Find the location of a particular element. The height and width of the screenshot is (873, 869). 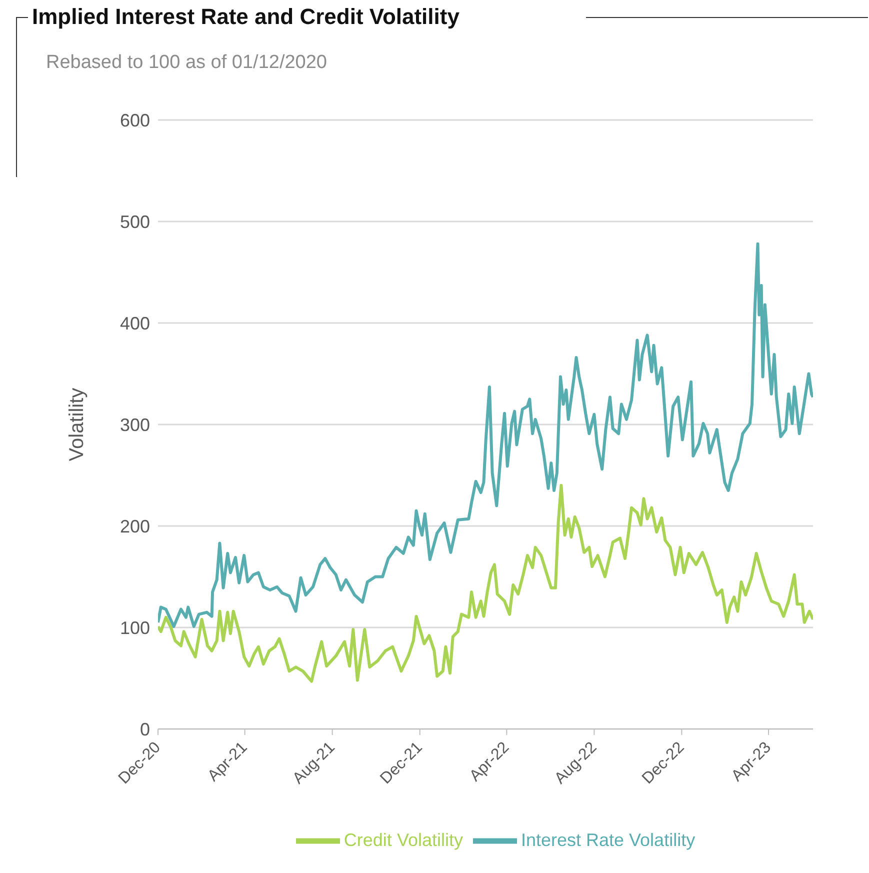

chart-subtitle: Rebased to 100 as of 01/12/2020 is located at coordinates (187, 63).